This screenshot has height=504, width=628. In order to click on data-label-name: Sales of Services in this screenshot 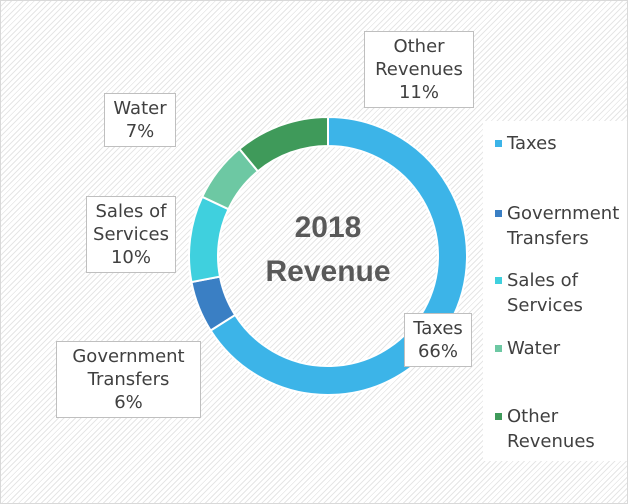, I will do `click(131, 223)`.